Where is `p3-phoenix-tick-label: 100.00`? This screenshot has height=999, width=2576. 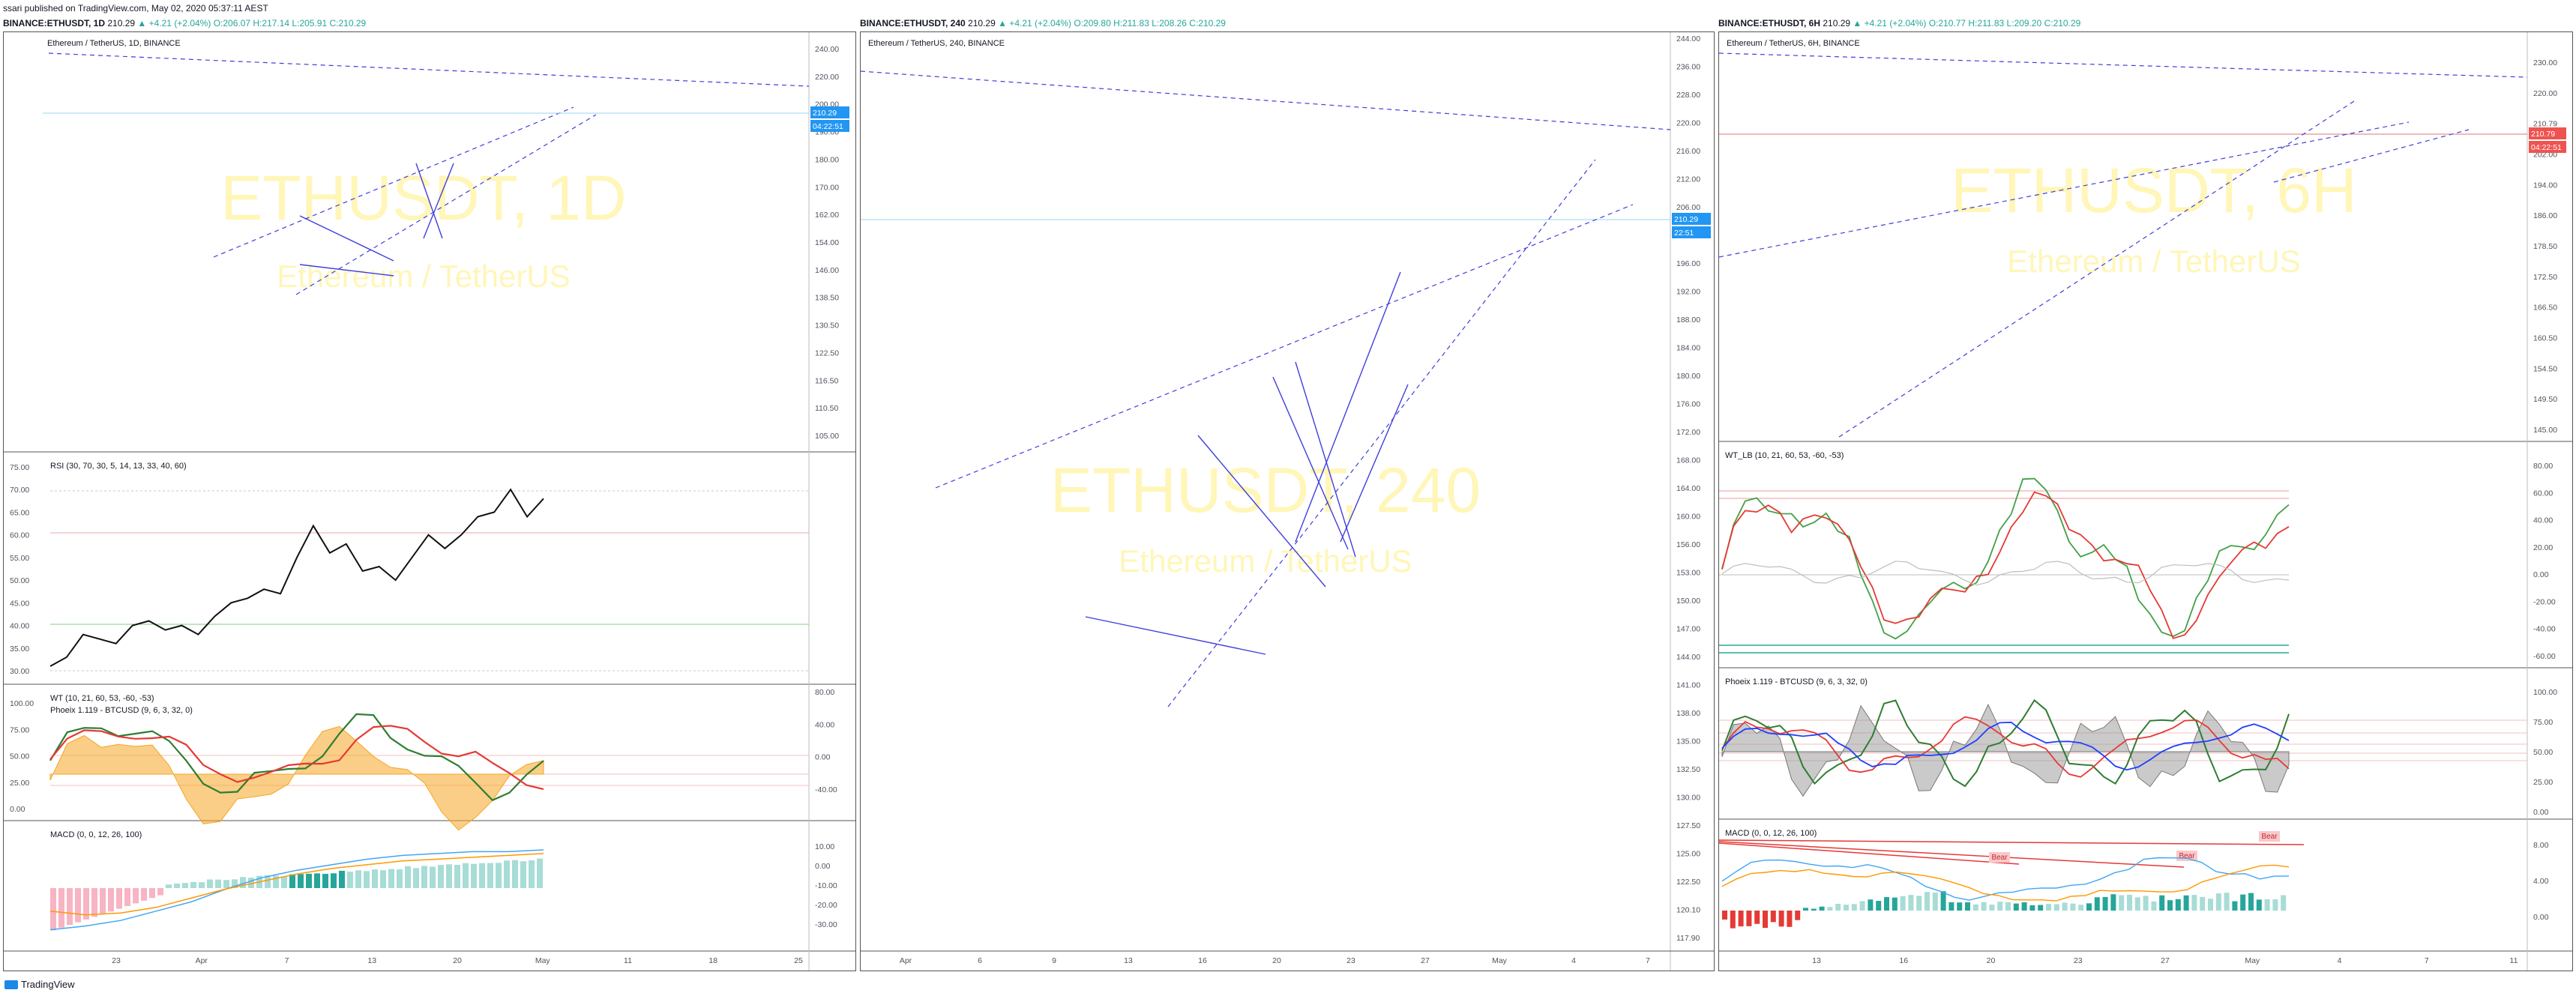 p3-phoenix-tick-label: 100.00 is located at coordinates (2545, 692).